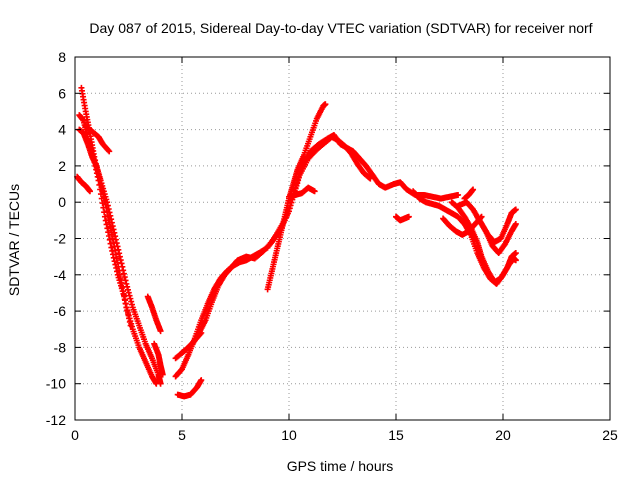  Describe the element at coordinates (62, 93) in the screenshot. I see `y-tick-label: 6` at that location.